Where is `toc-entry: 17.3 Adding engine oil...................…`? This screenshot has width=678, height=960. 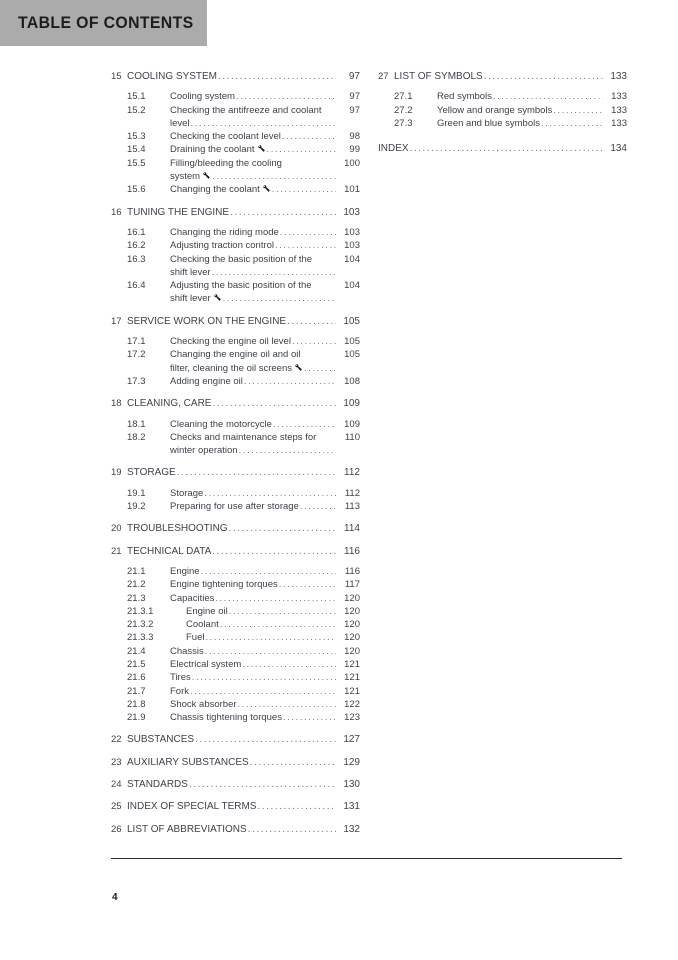
toc-entry: 17.3 Adding engine oil...................… is located at coordinates (235, 381).